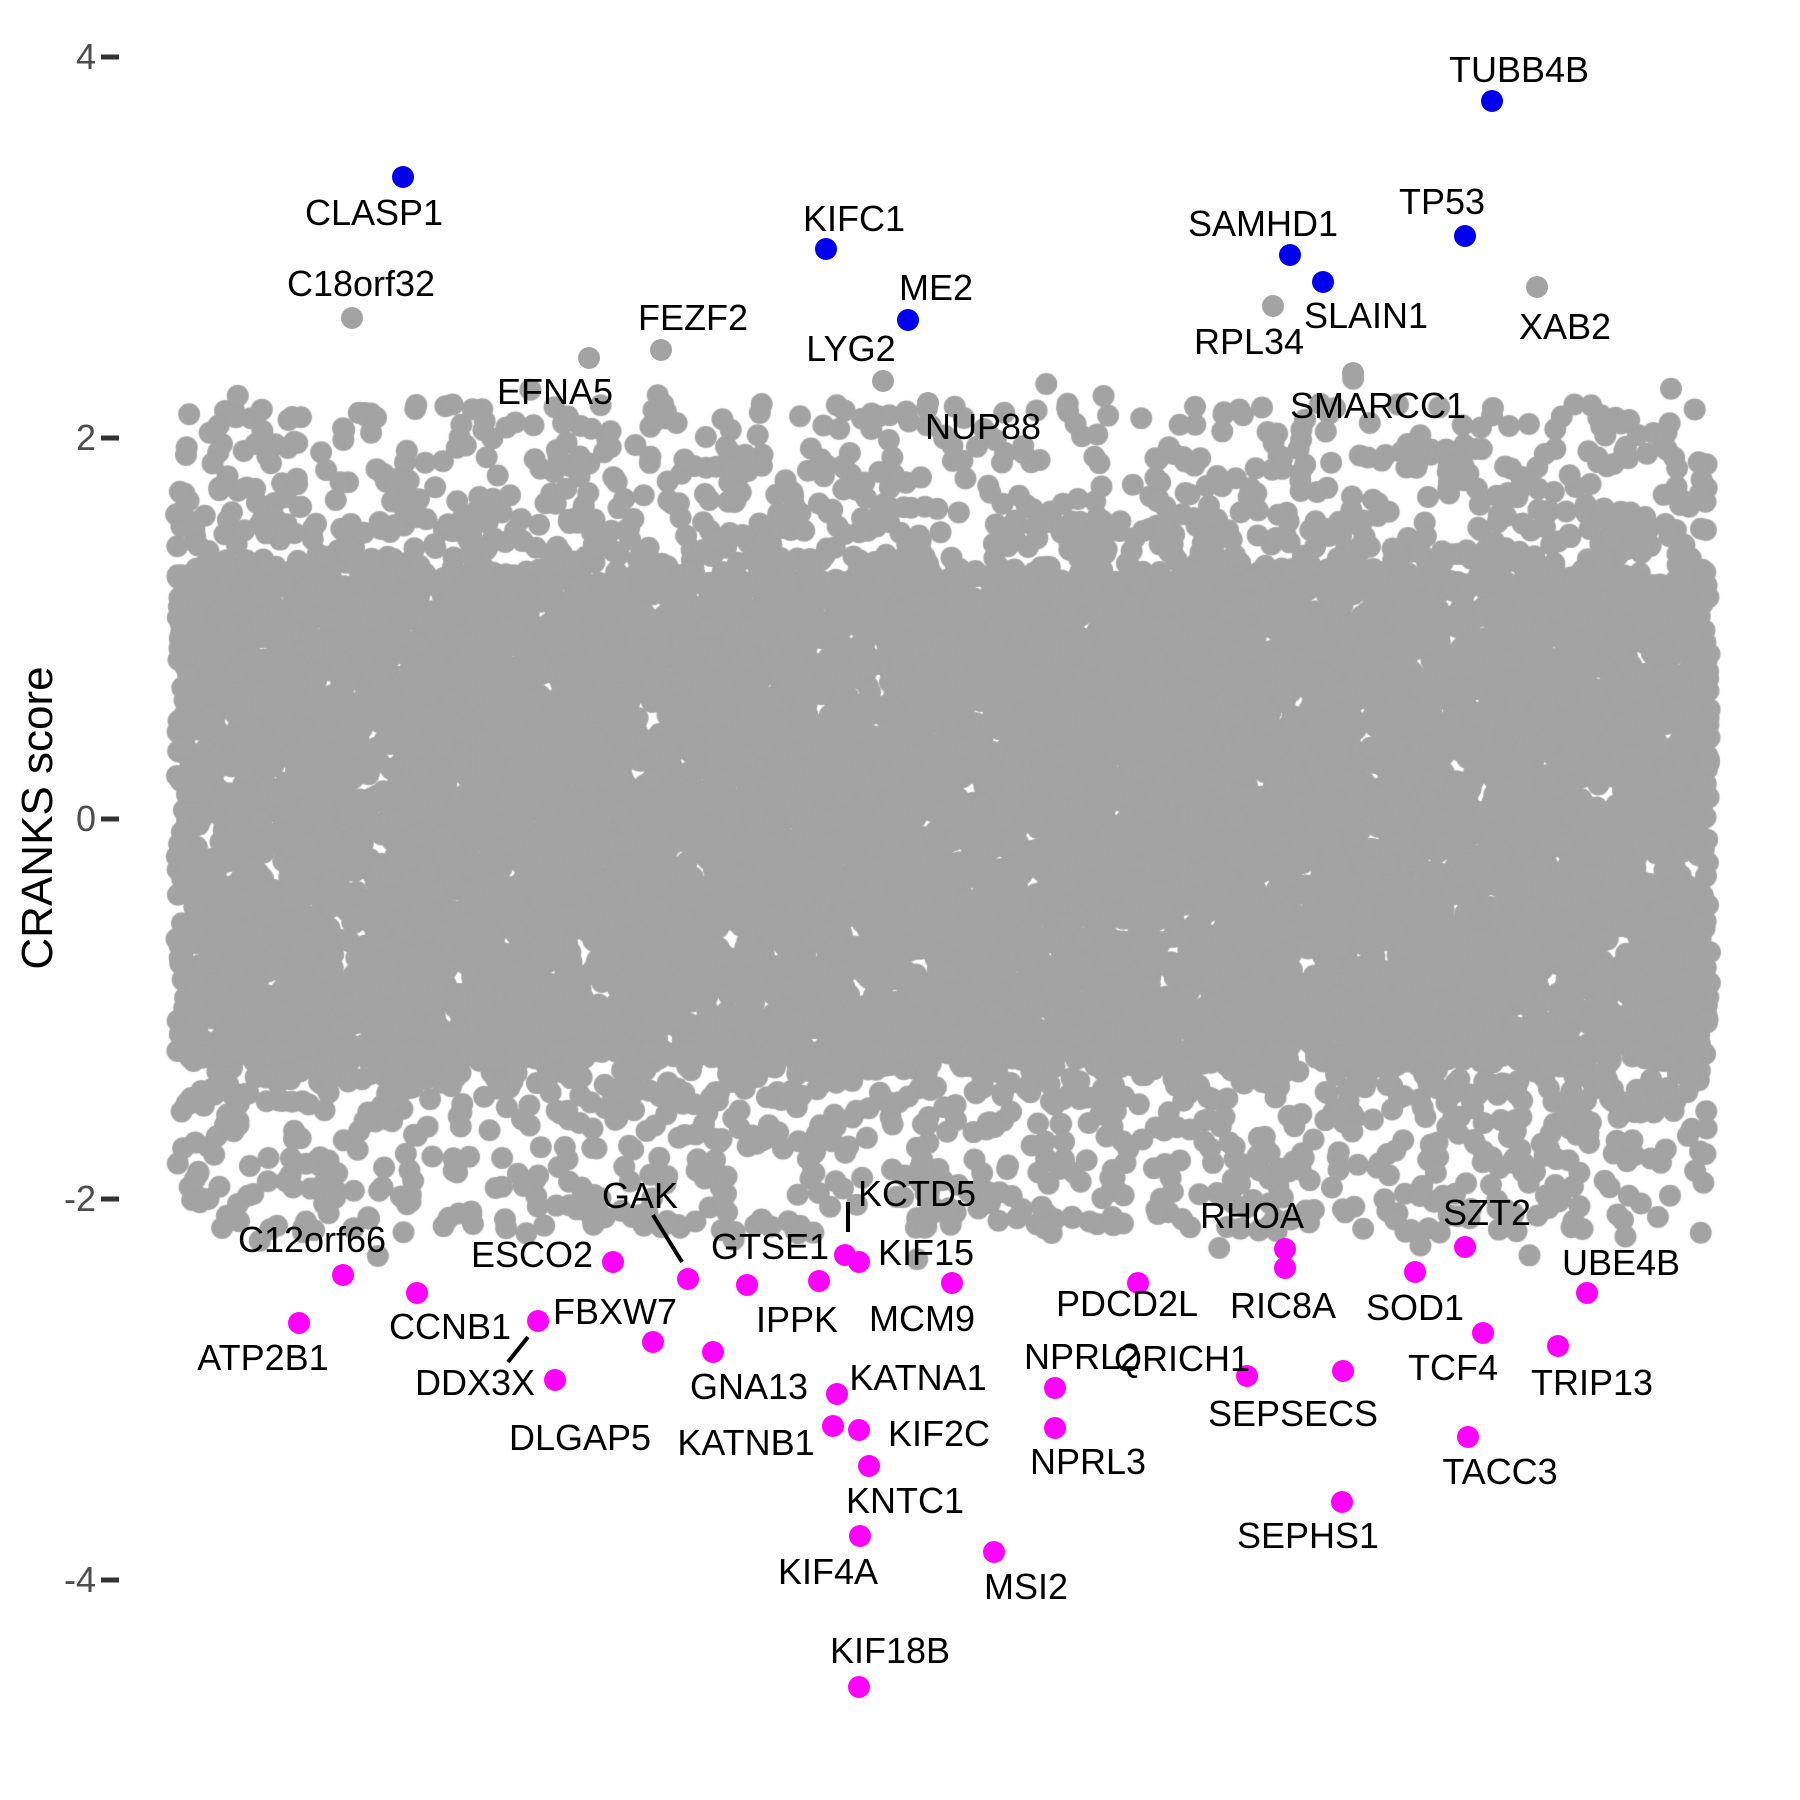 The width and height of the screenshot is (1800, 1800). I want to click on point-me2, so click(907, 319).